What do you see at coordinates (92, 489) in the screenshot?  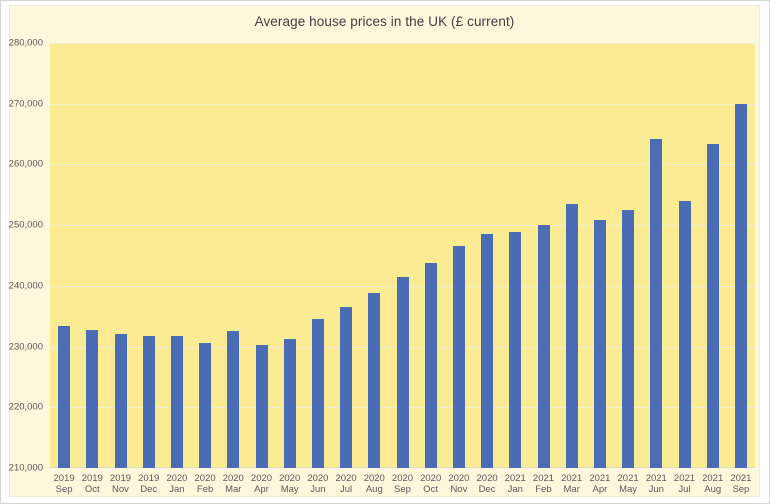 I see `x-tick-month: Oct` at bounding box center [92, 489].